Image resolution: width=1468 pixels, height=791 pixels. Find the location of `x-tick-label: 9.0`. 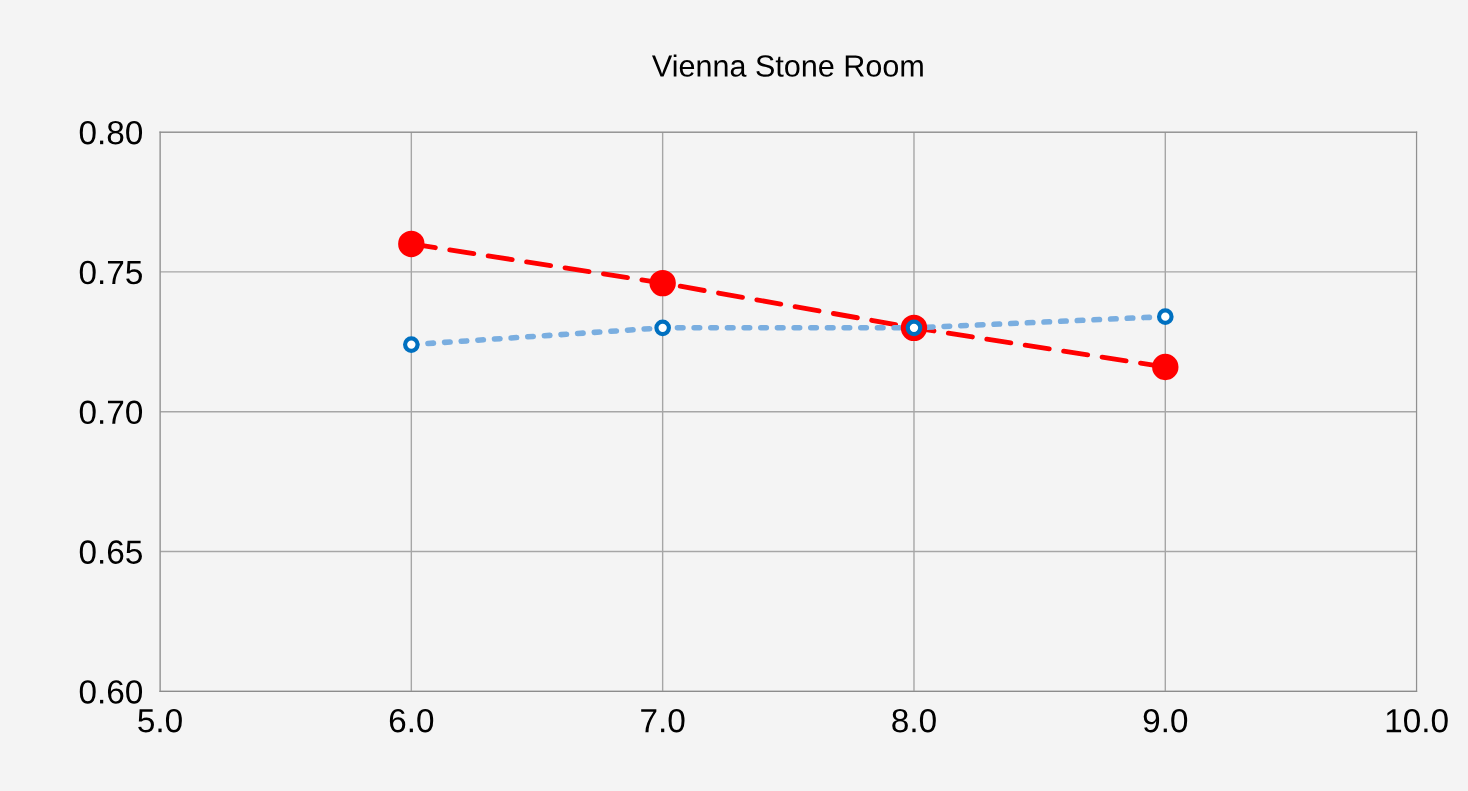

x-tick-label: 9.0 is located at coordinates (1165, 720).